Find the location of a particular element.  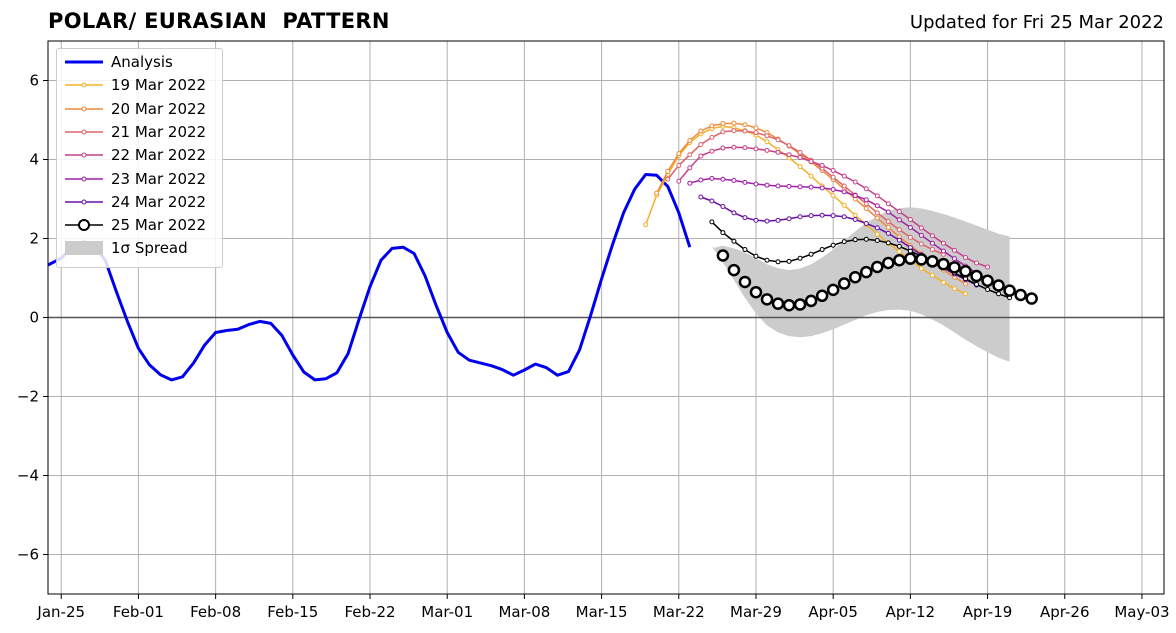

legend-entry: 23 Mar 2022 is located at coordinates (134, 179).